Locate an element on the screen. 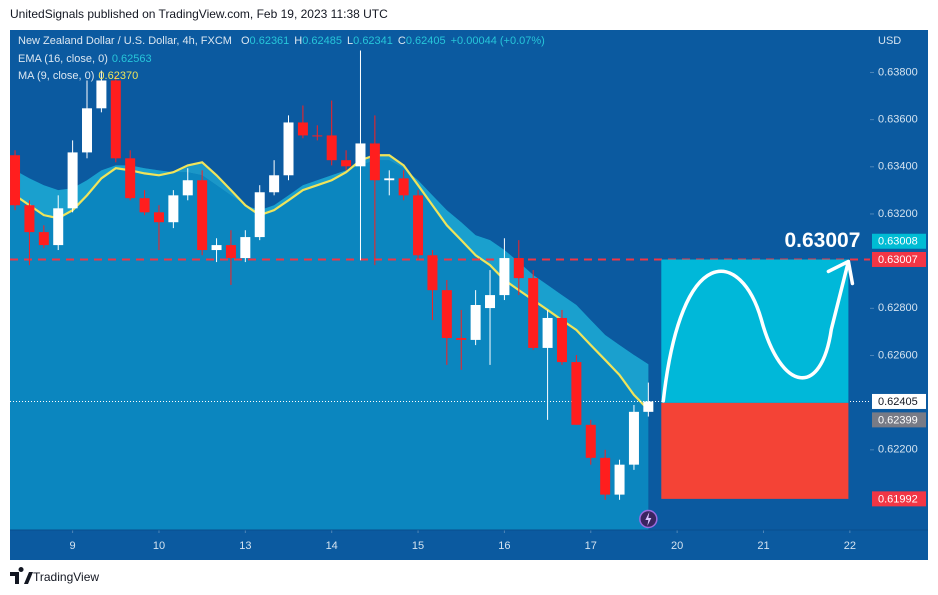 This screenshot has height=595, width=938. last-price-tag: 0.62405 is located at coordinates (898, 402).